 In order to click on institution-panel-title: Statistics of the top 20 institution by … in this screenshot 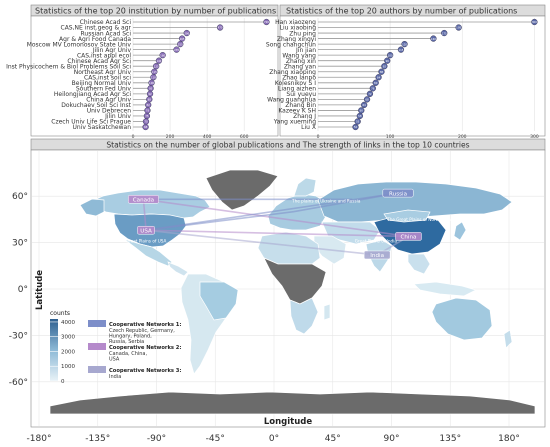, I will do `click(155, 11)`.